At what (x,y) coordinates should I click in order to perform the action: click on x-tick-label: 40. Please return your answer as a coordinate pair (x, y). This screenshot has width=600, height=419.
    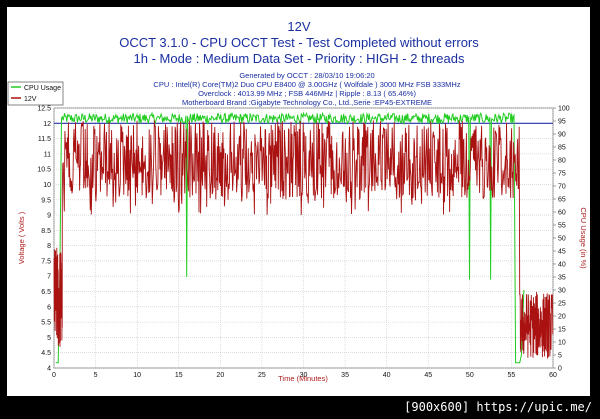
    Looking at the image, I should click on (387, 375).